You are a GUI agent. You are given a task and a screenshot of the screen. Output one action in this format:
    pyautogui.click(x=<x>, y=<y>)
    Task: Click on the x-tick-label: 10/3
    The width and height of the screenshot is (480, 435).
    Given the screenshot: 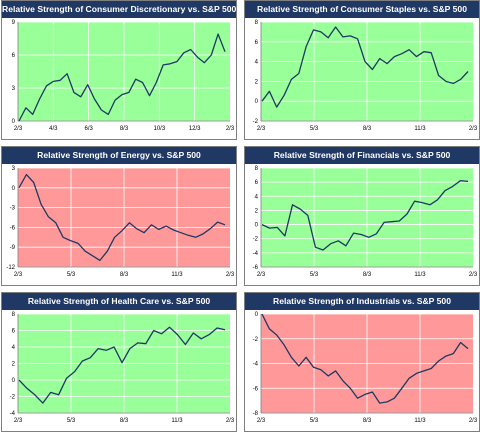 What is the action you would take?
    pyautogui.click(x=159, y=129)
    